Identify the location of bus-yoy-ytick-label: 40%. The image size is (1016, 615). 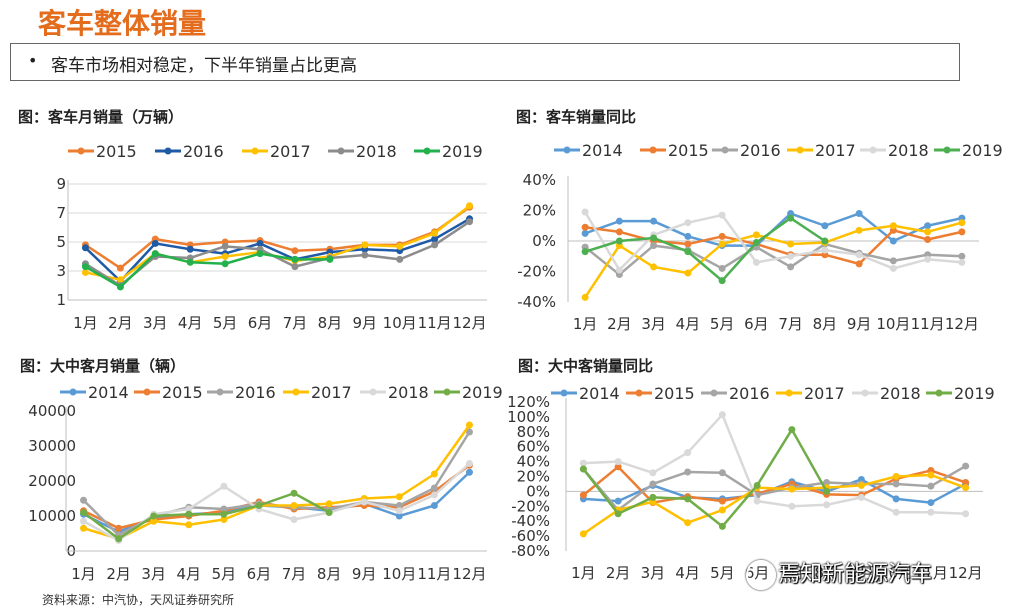
(539, 180).